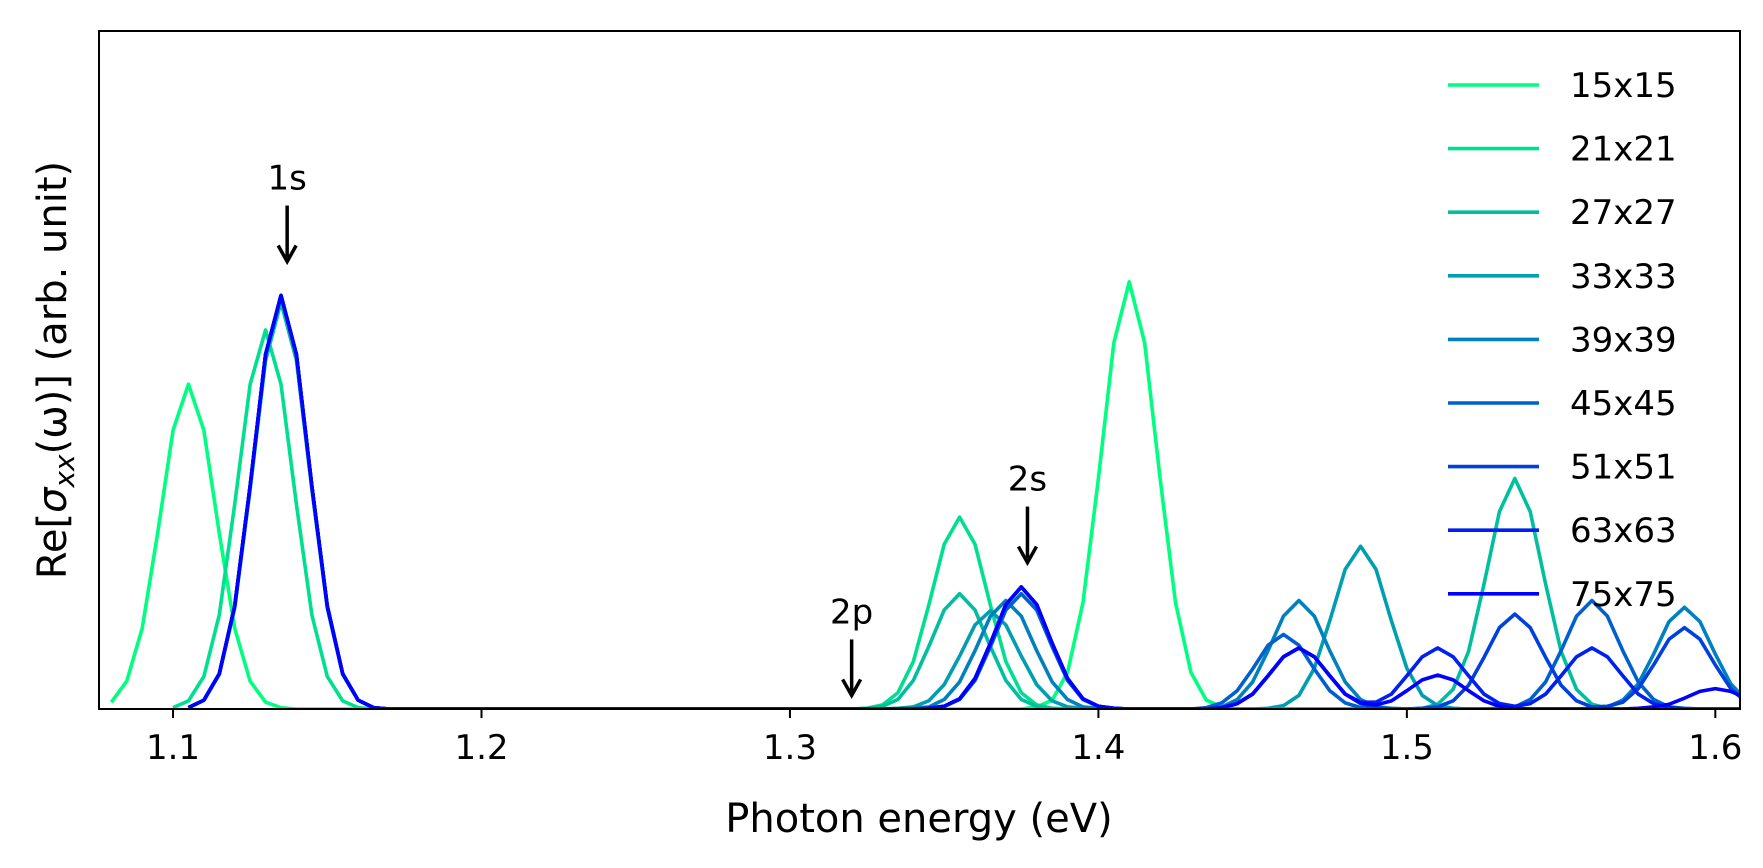  Describe the element at coordinates (64, 471) in the screenshot. I see `y-label-sub: xx` at that location.